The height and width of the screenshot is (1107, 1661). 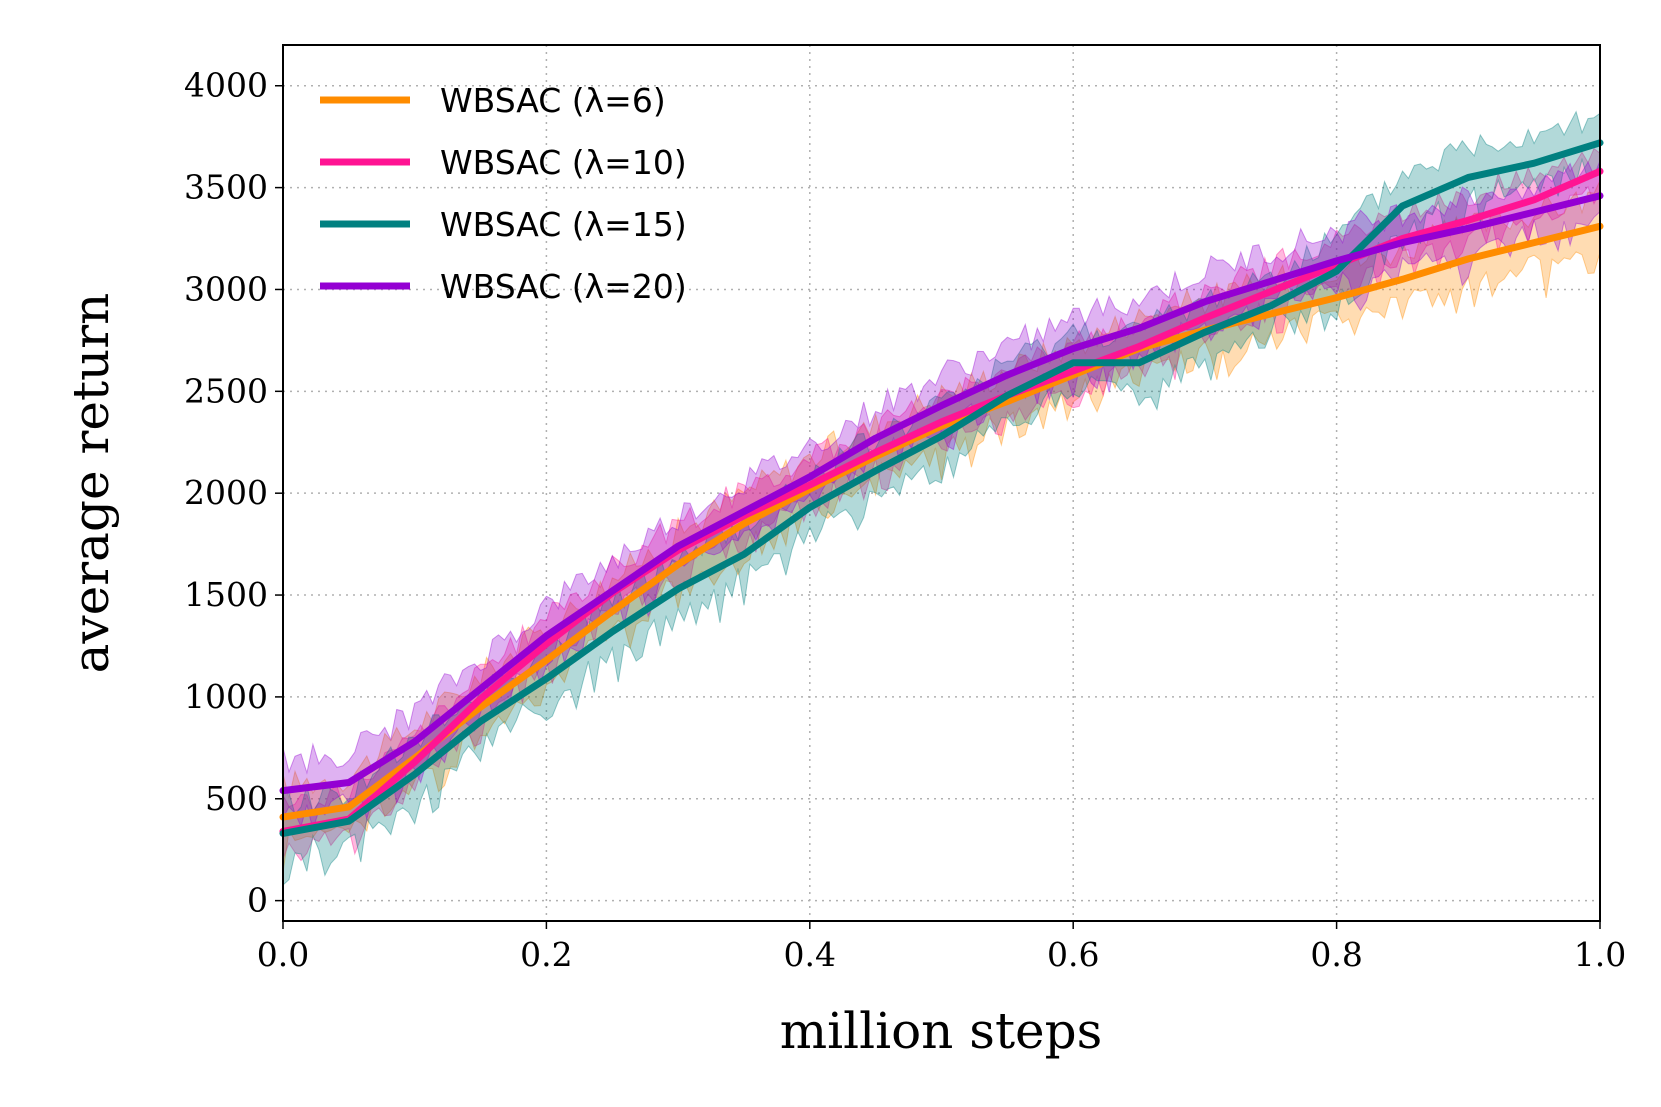 I want to click on legend-label: WBSAC (λ=15), so click(x=563, y=224).